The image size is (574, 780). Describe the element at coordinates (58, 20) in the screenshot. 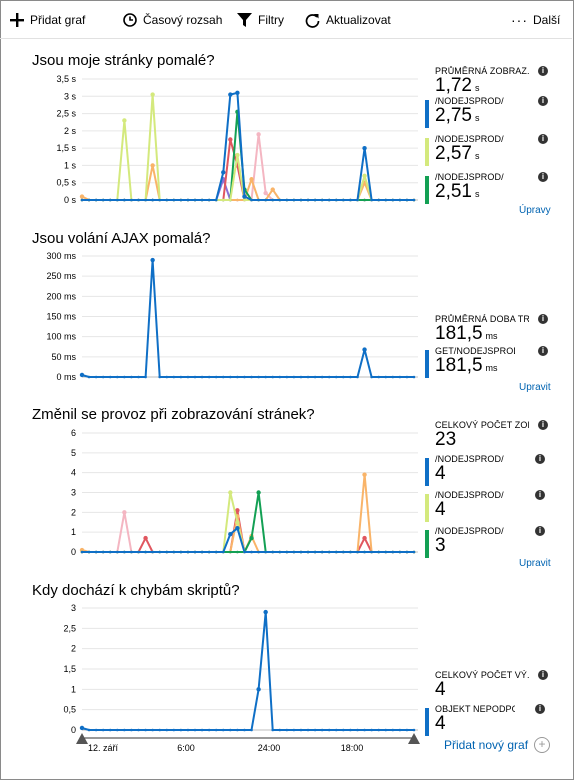

I see `add-chart-label: Přidat graf` at that location.